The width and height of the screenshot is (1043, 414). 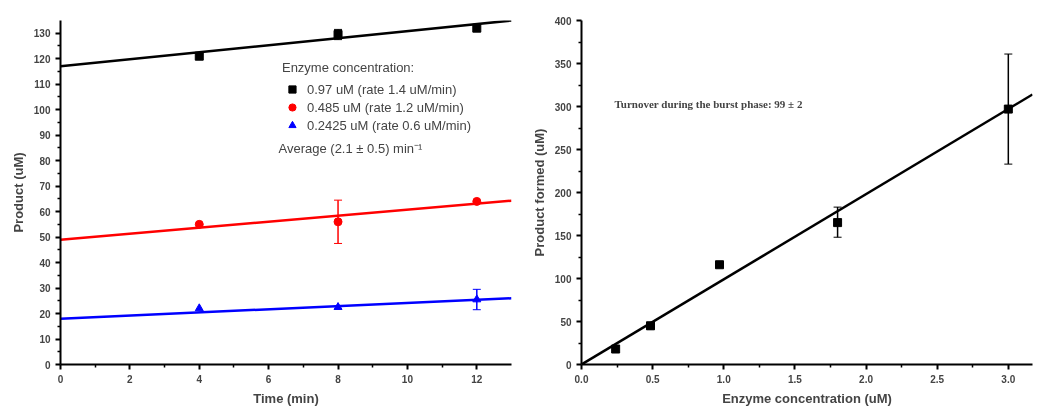 What do you see at coordinates (18, 192) in the screenshot?
I see `y-axis-title: Product (uM)` at bounding box center [18, 192].